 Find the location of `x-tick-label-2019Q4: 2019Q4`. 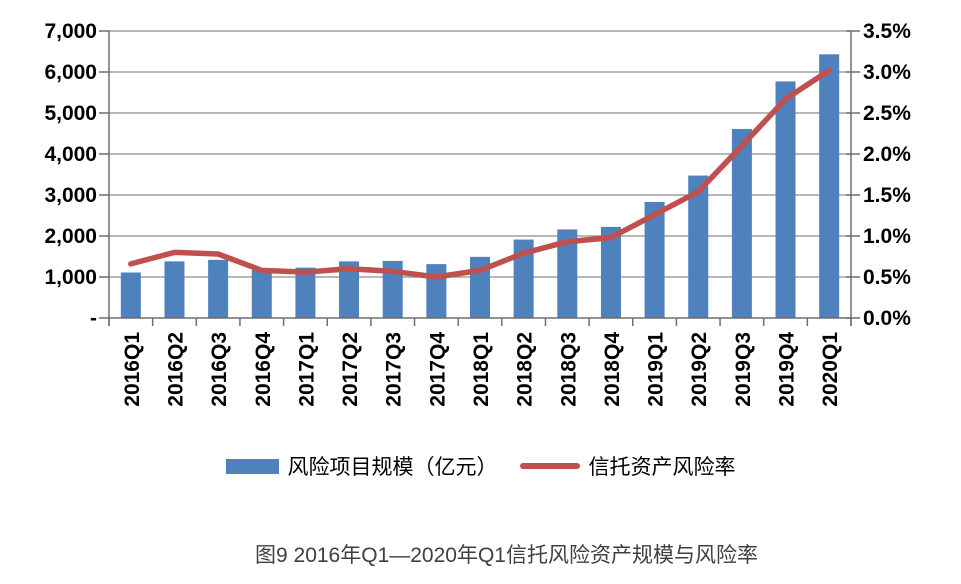

x-tick-label-2019Q4: 2019Q4 is located at coordinates (787, 369).